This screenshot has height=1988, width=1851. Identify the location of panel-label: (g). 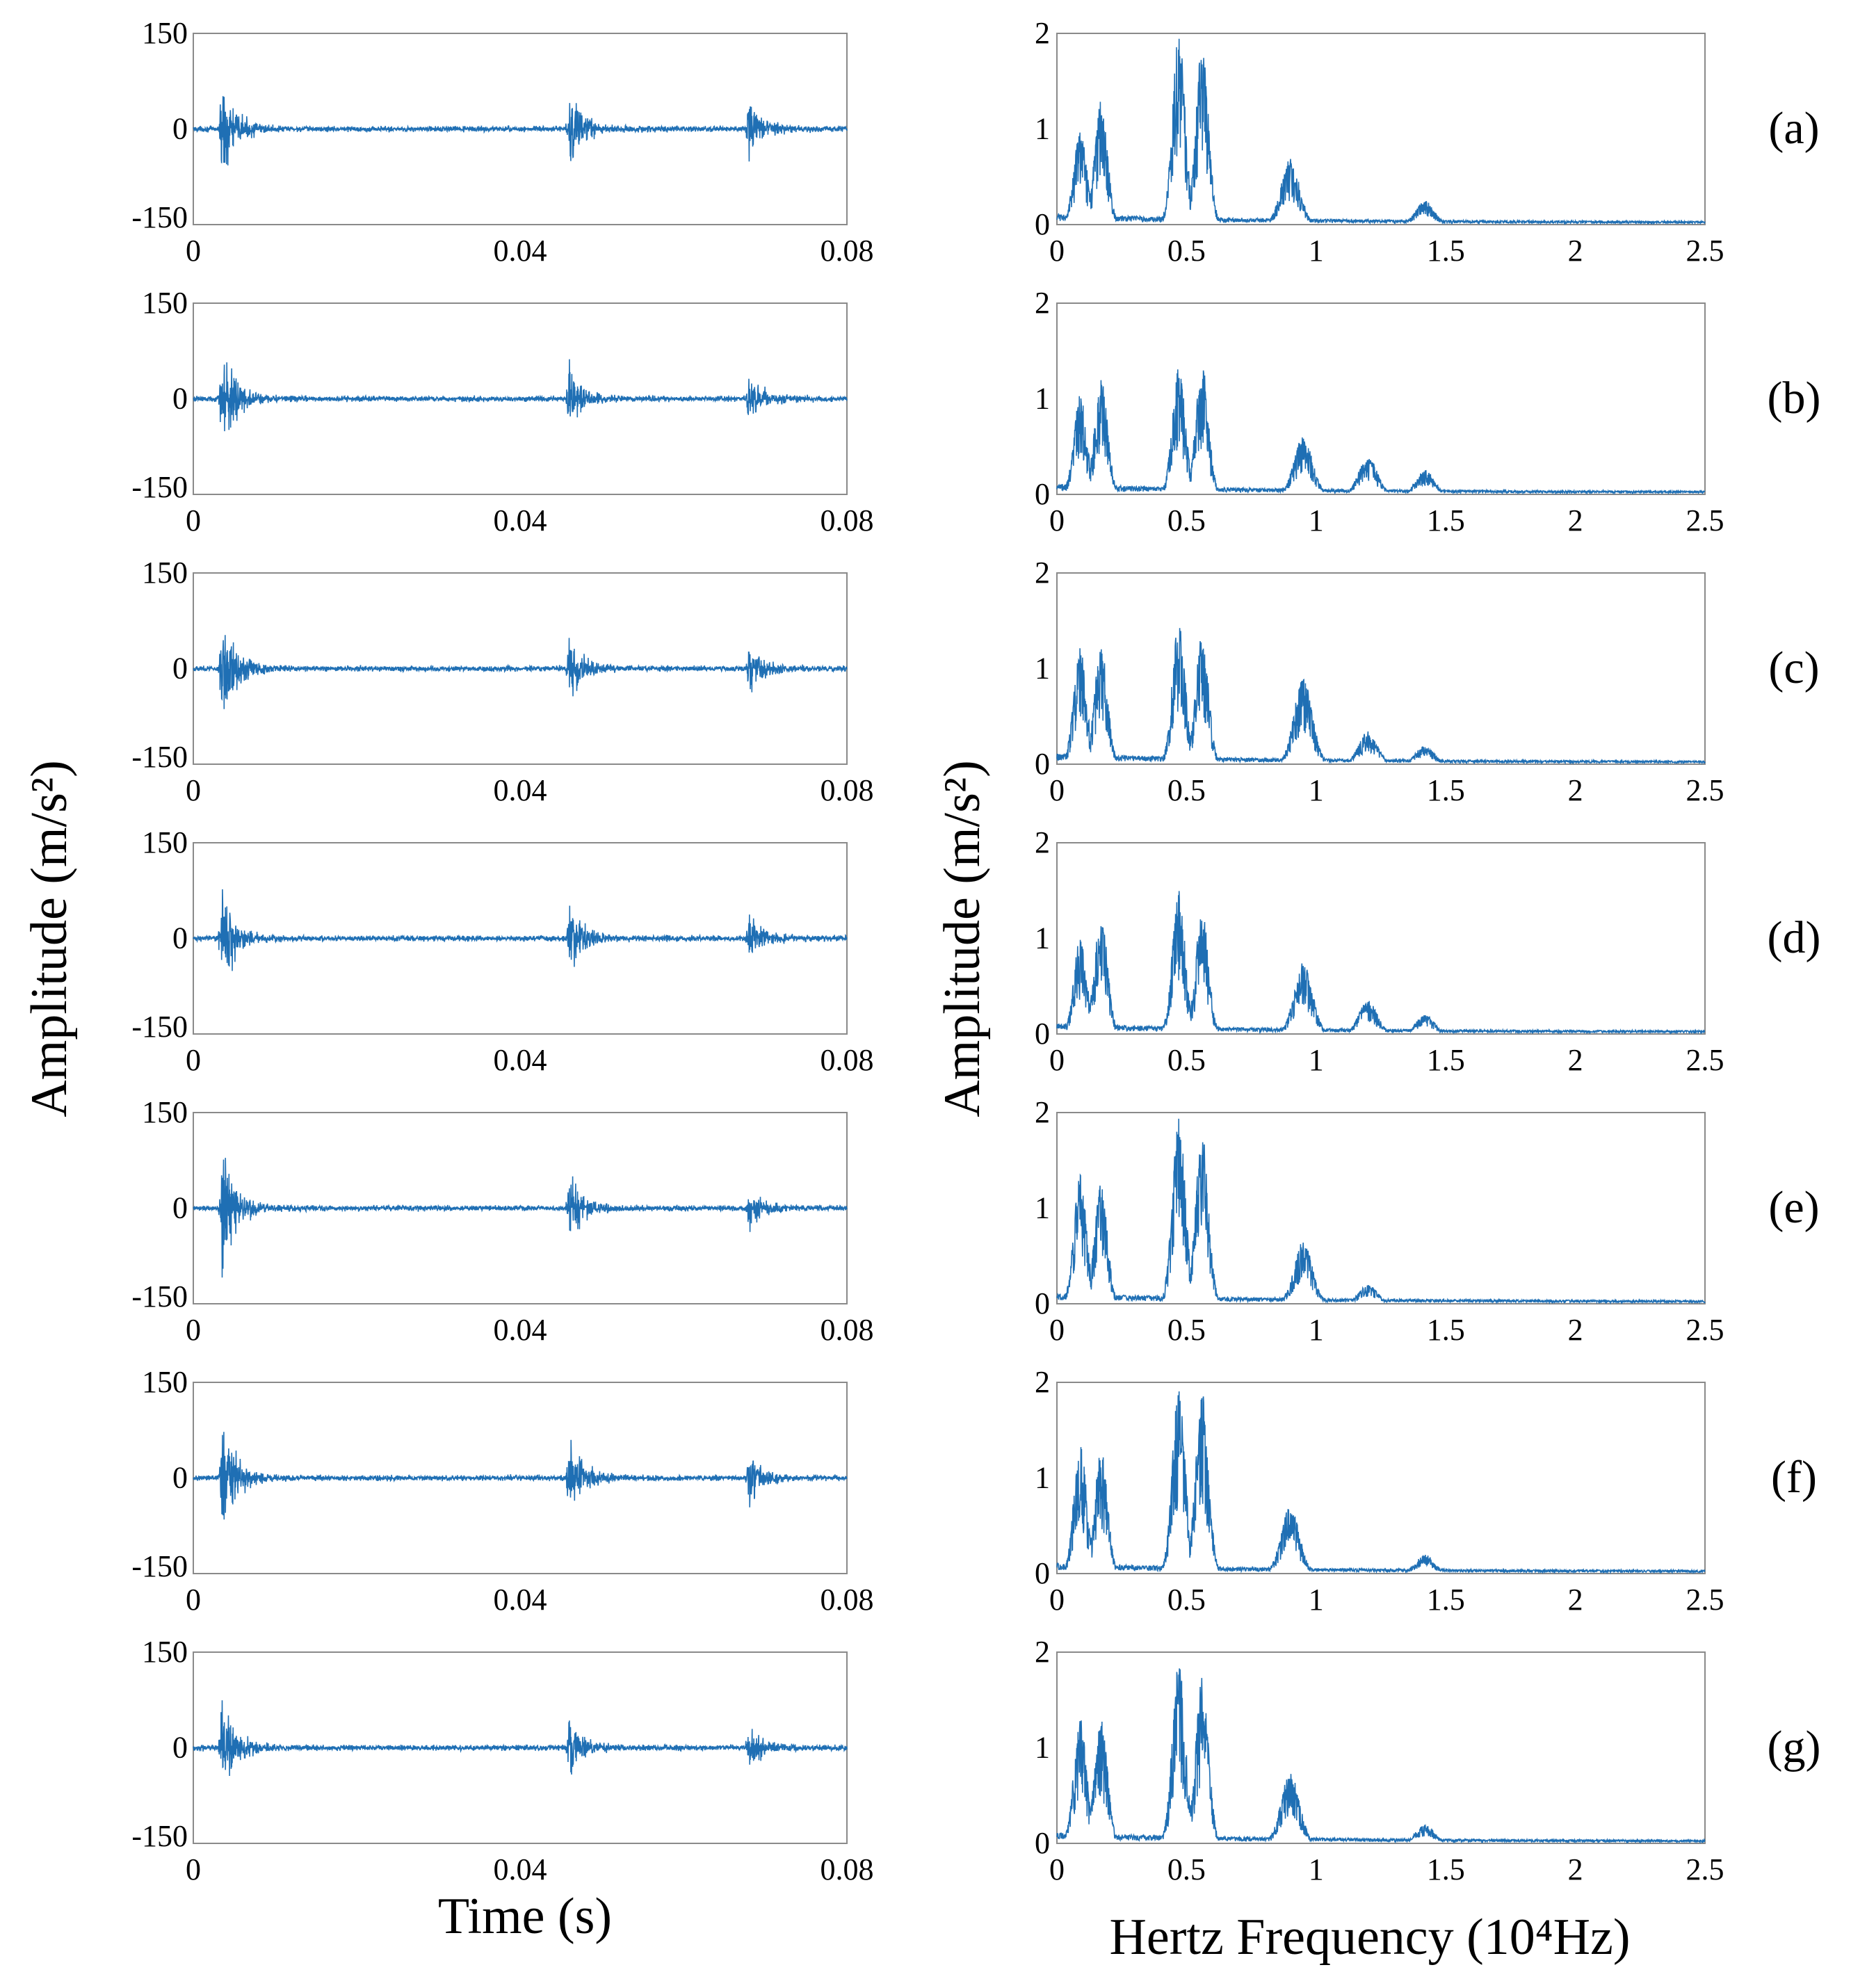
(1794, 1747).